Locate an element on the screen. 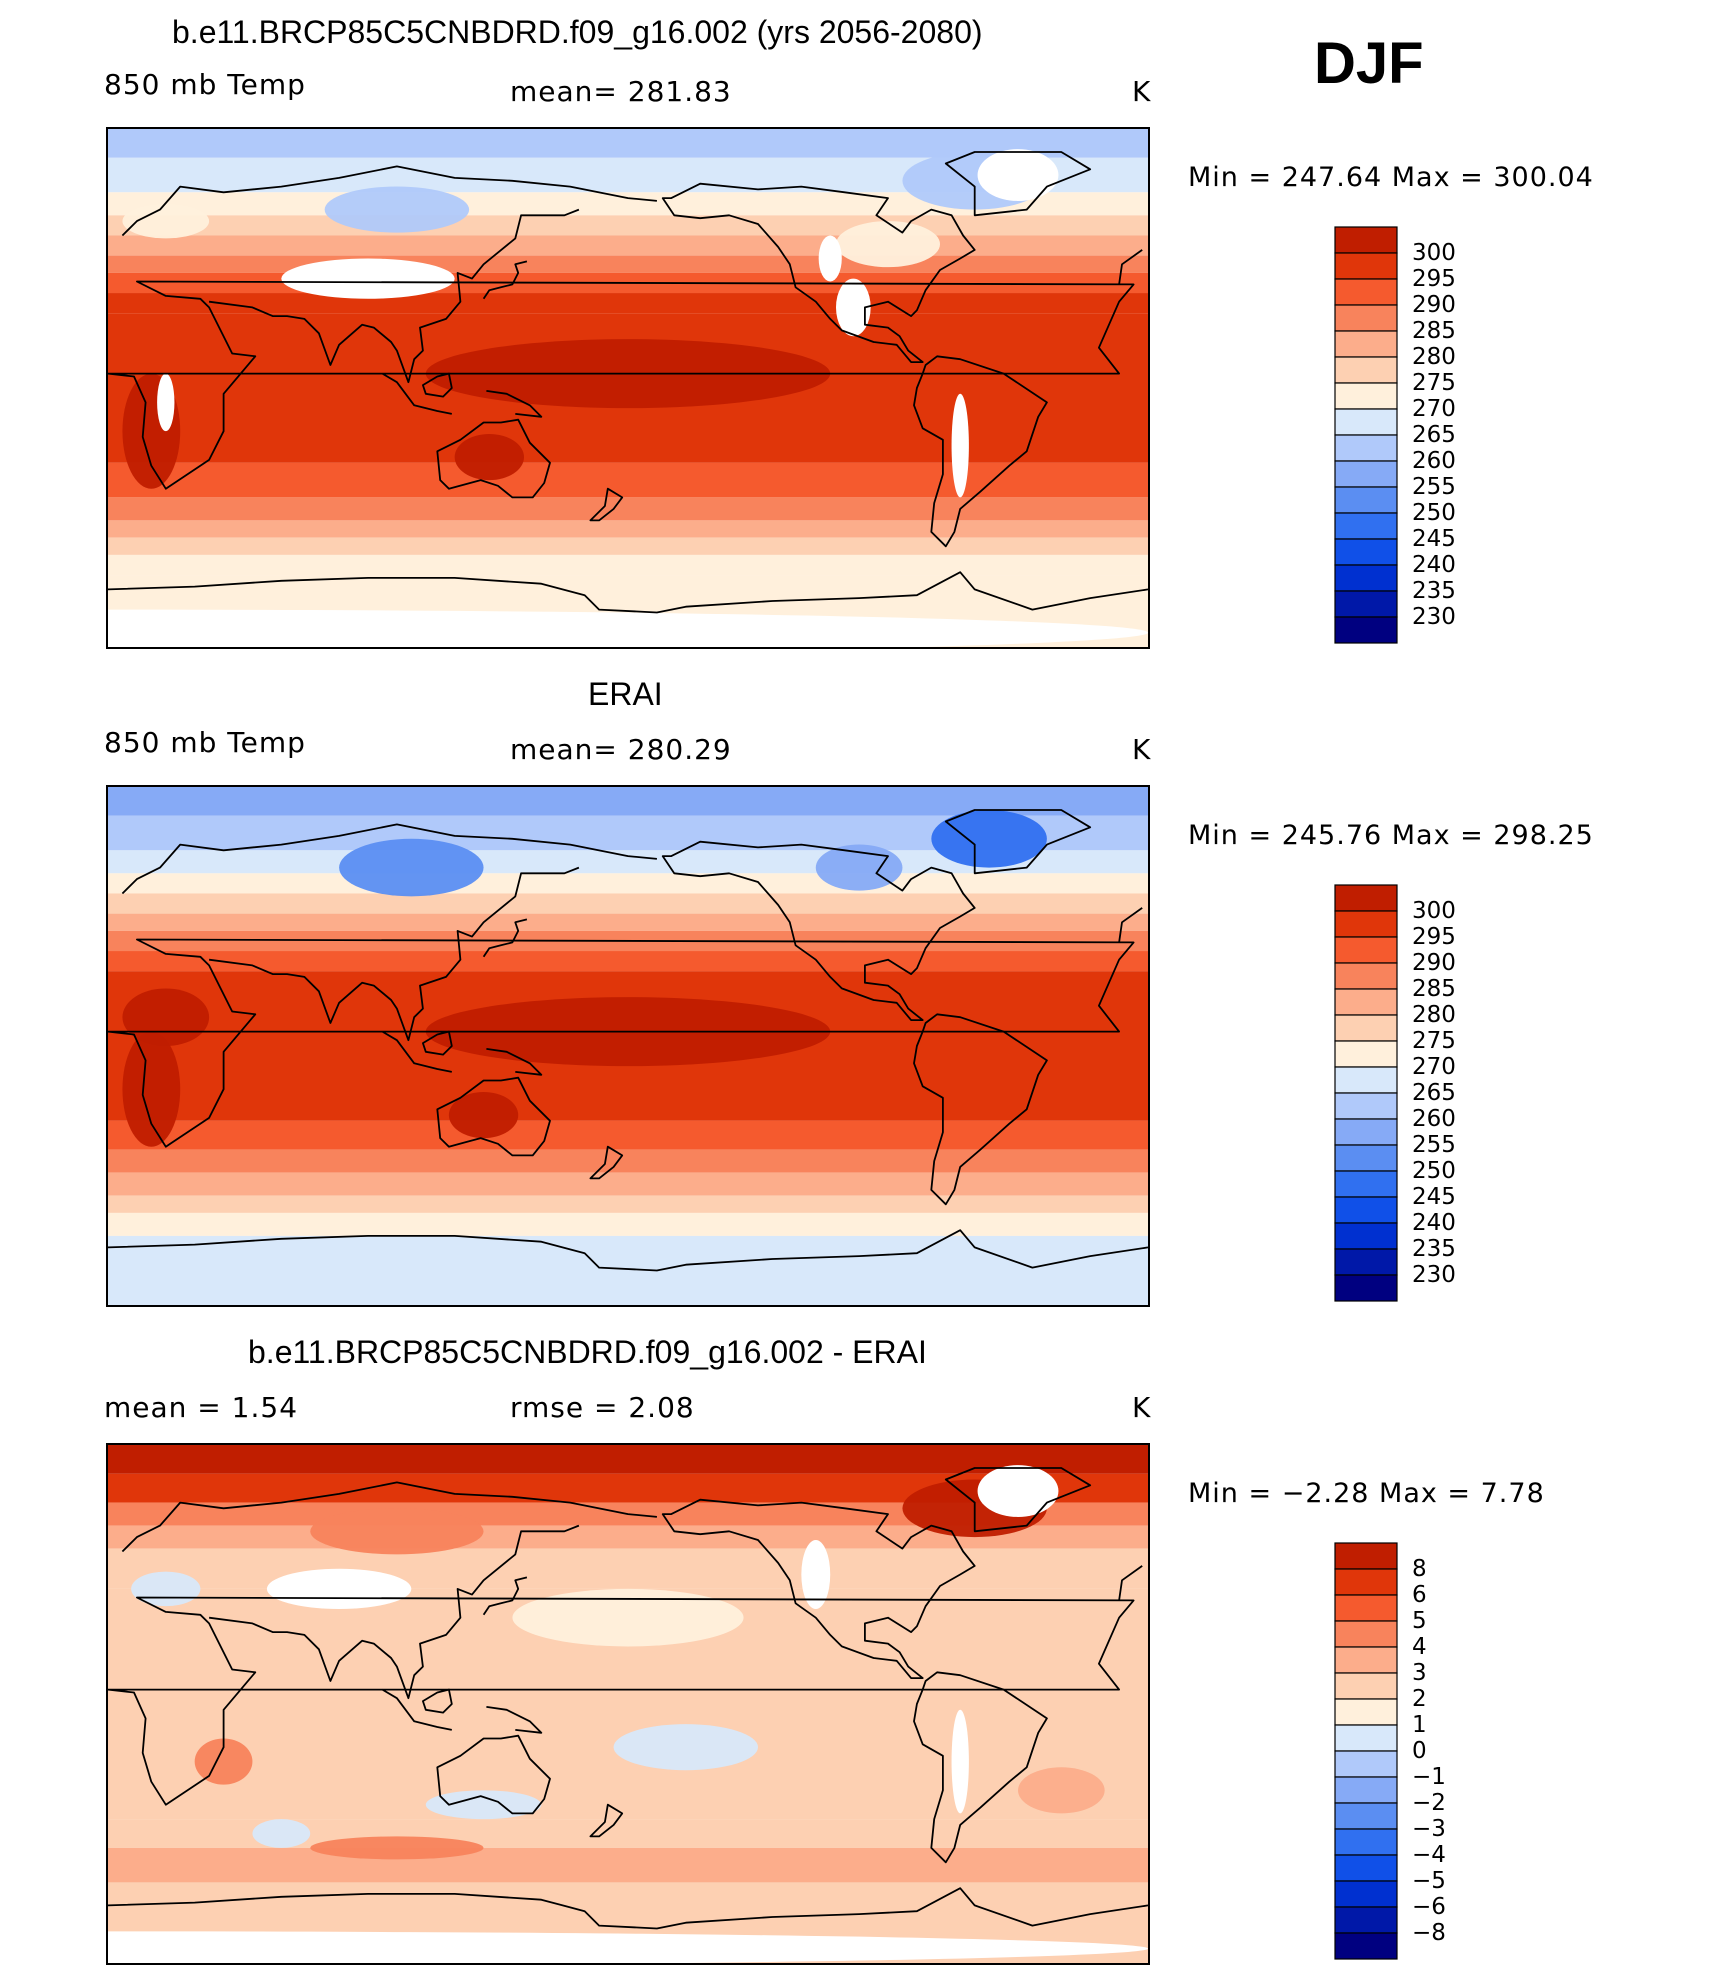 This screenshot has width=1710, height=1975. colorbar-tick-label: 290 is located at coordinates (1434, 963).